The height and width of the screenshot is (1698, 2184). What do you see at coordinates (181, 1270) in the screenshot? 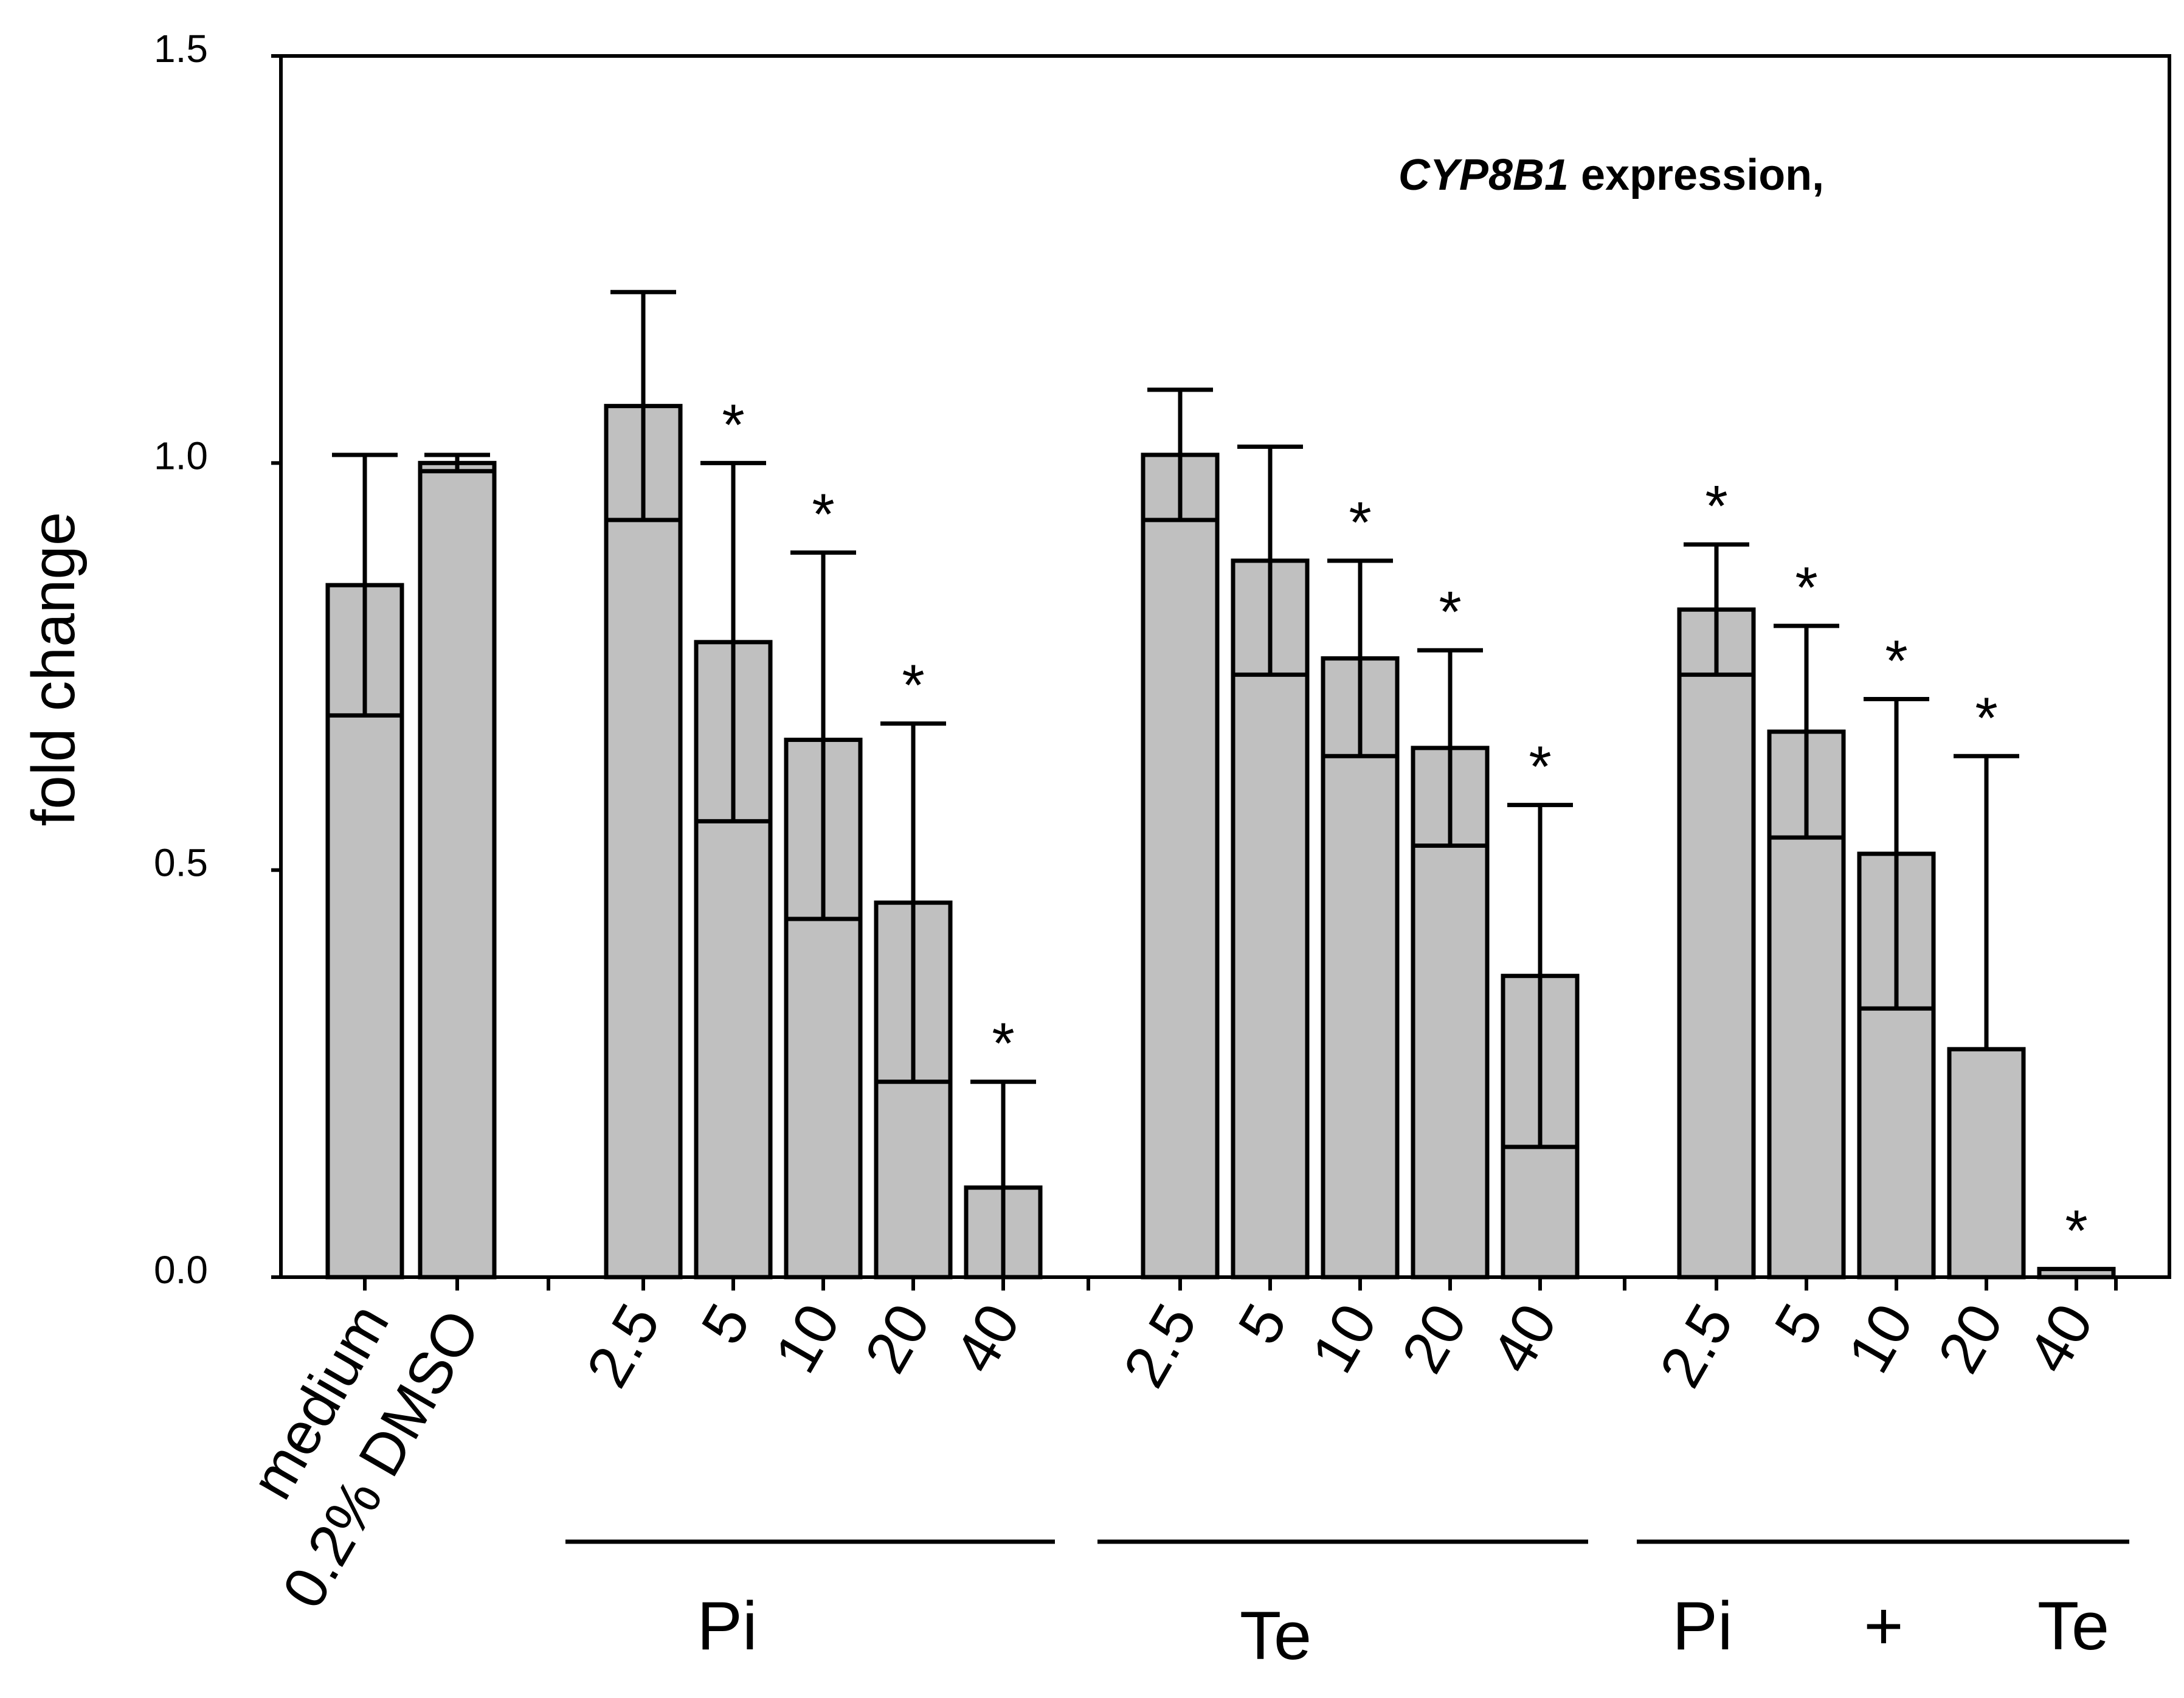
I see `y-tick-label: 0.0` at bounding box center [181, 1270].